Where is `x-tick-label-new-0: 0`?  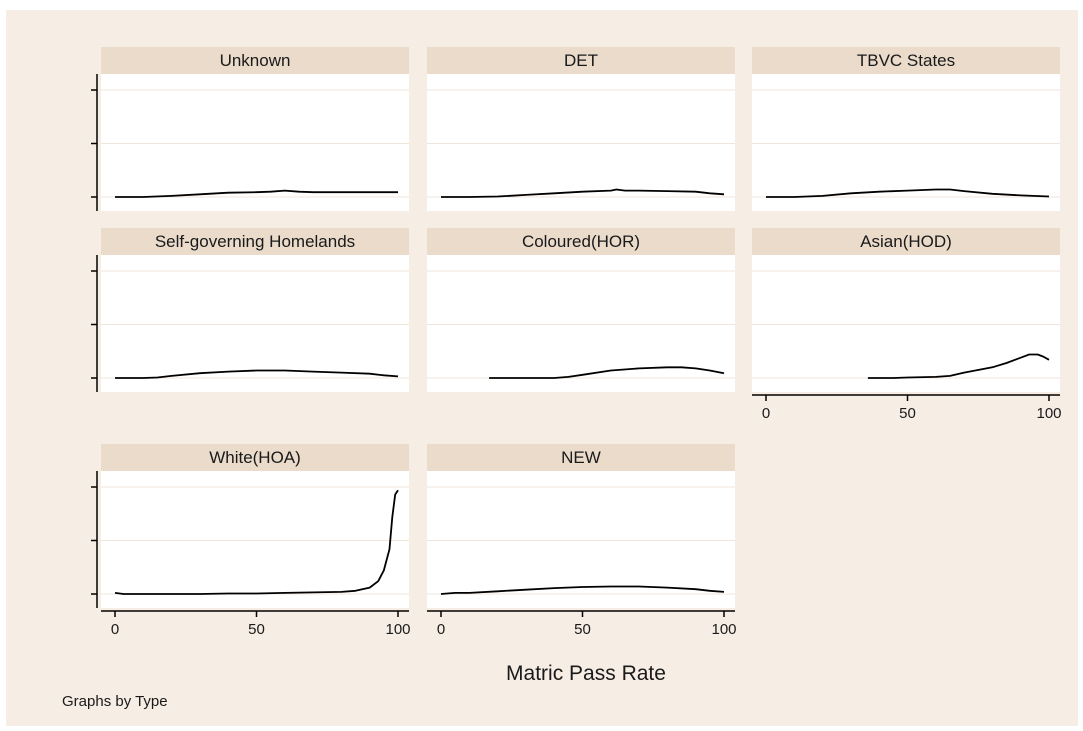 x-tick-label-new-0: 0 is located at coordinates (441, 629).